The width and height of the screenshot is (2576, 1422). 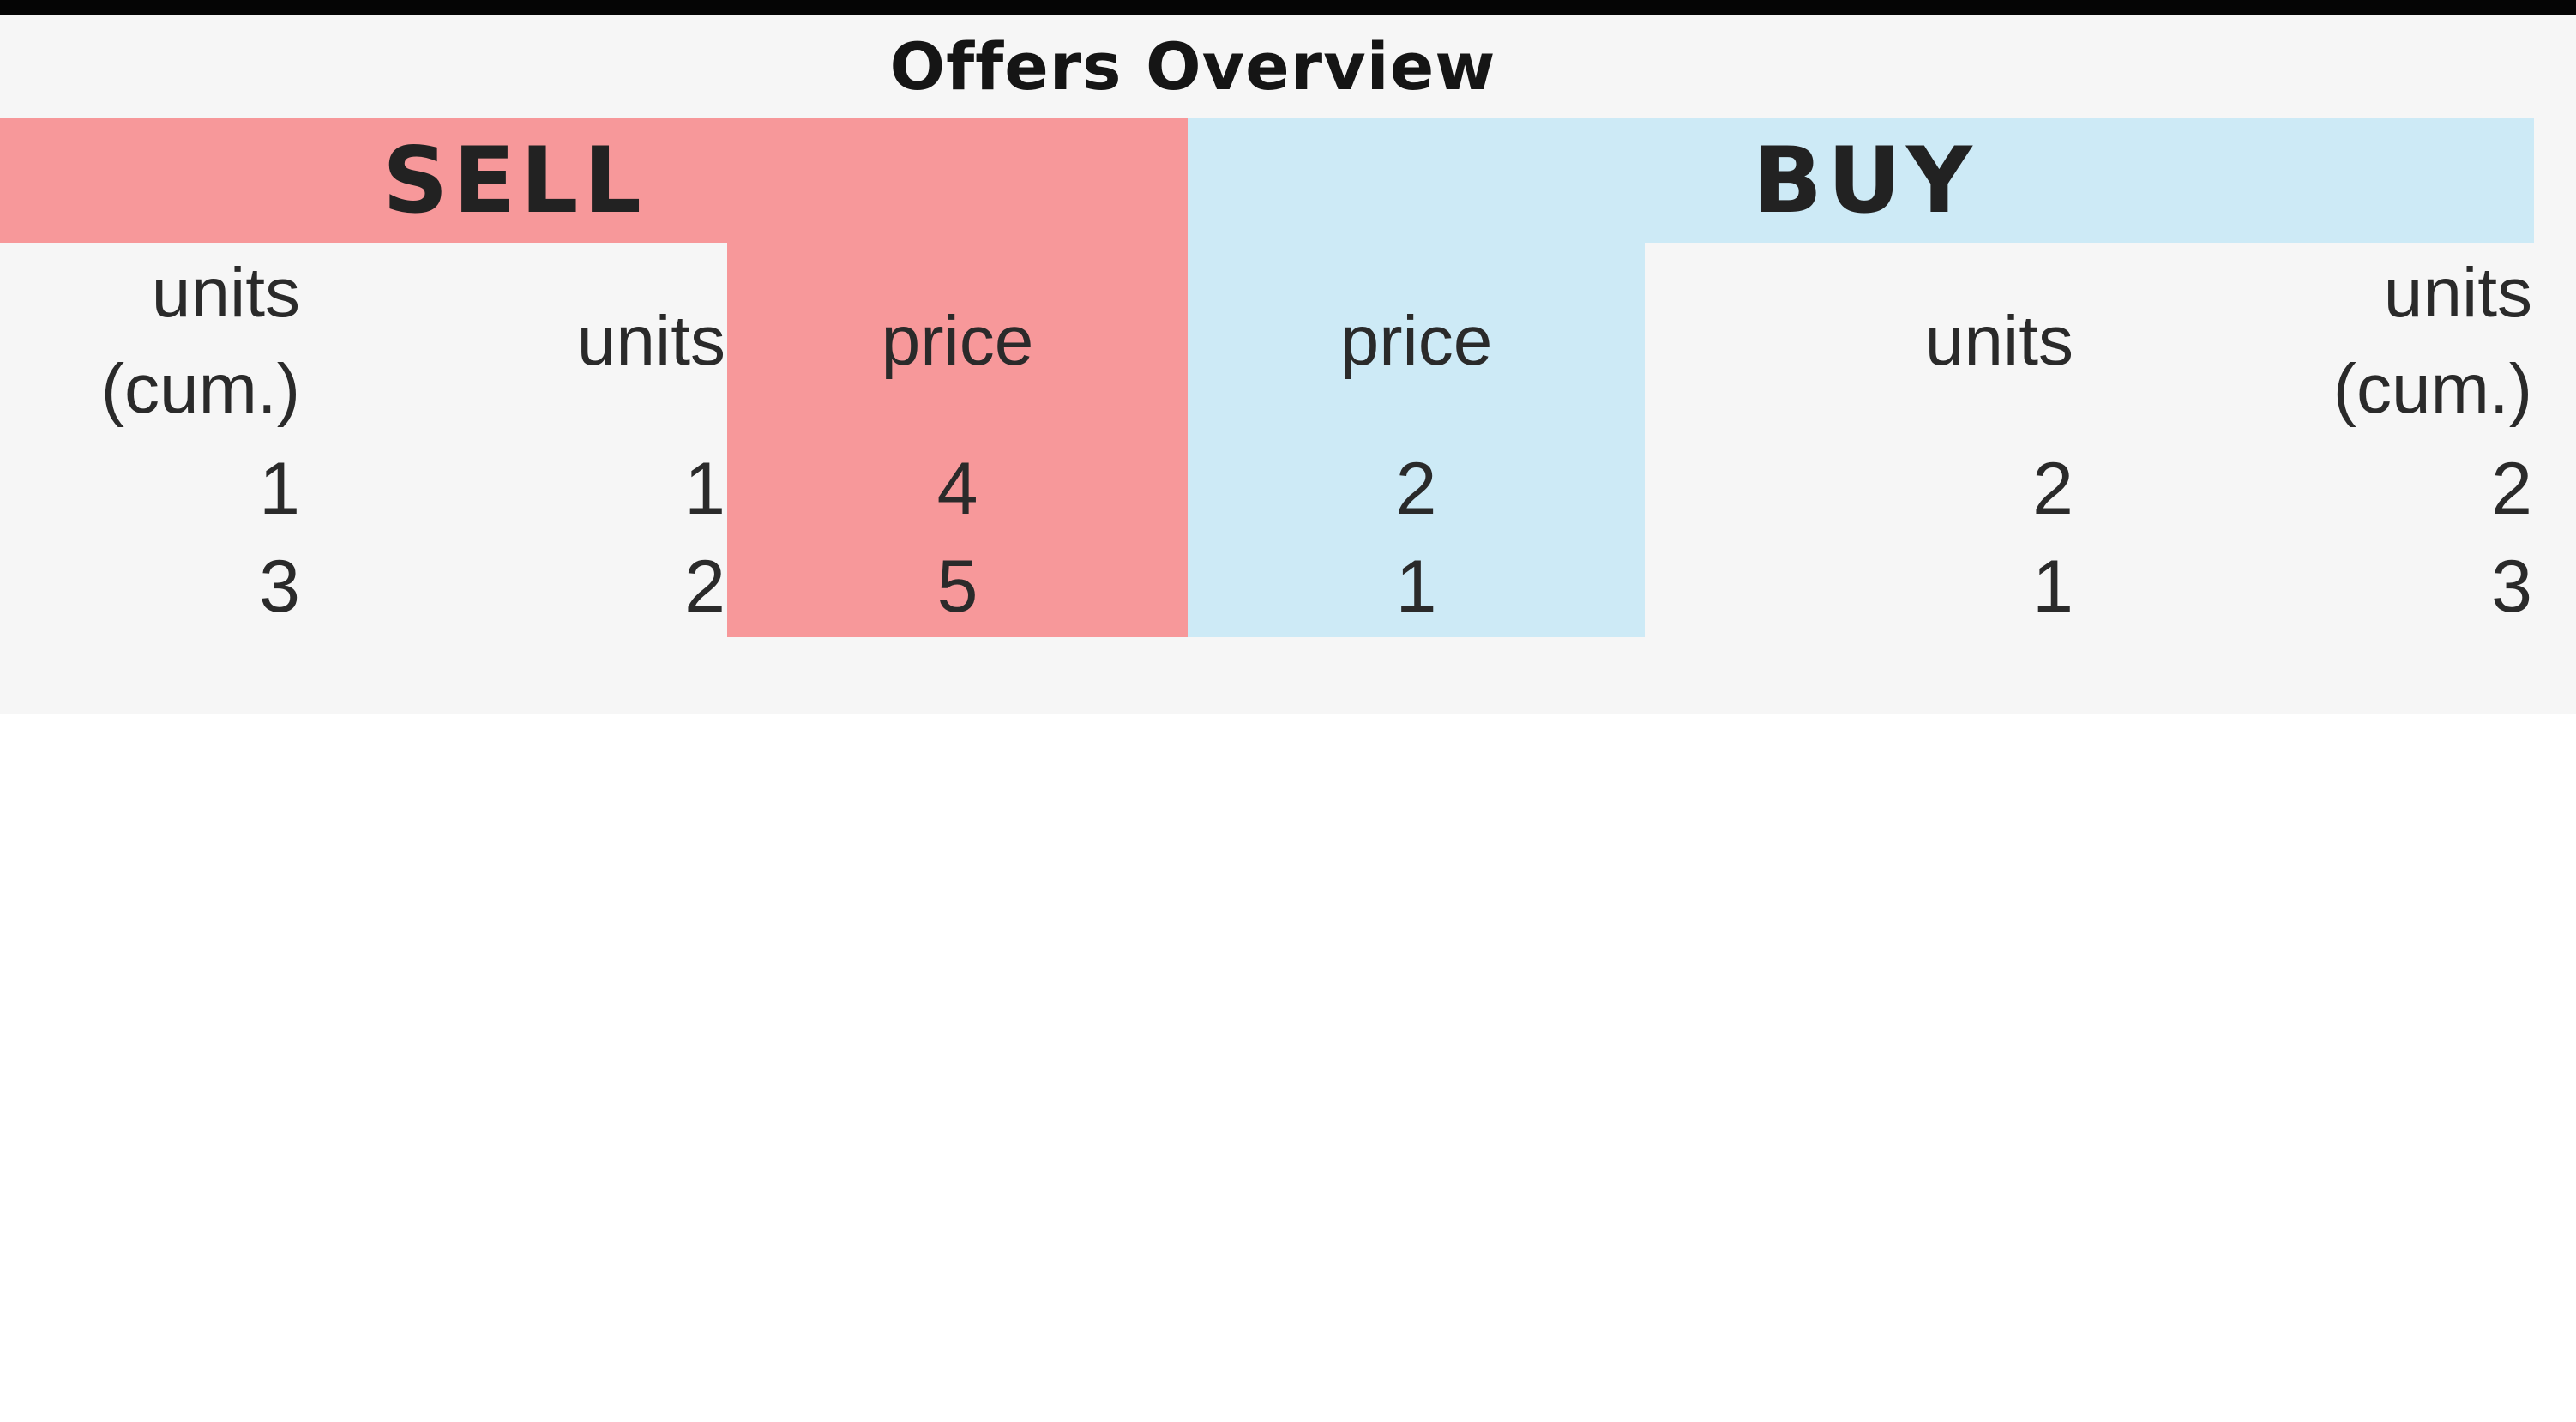 What do you see at coordinates (2511, 586) in the screenshot?
I see `buy-row-2-units-cum: 3` at bounding box center [2511, 586].